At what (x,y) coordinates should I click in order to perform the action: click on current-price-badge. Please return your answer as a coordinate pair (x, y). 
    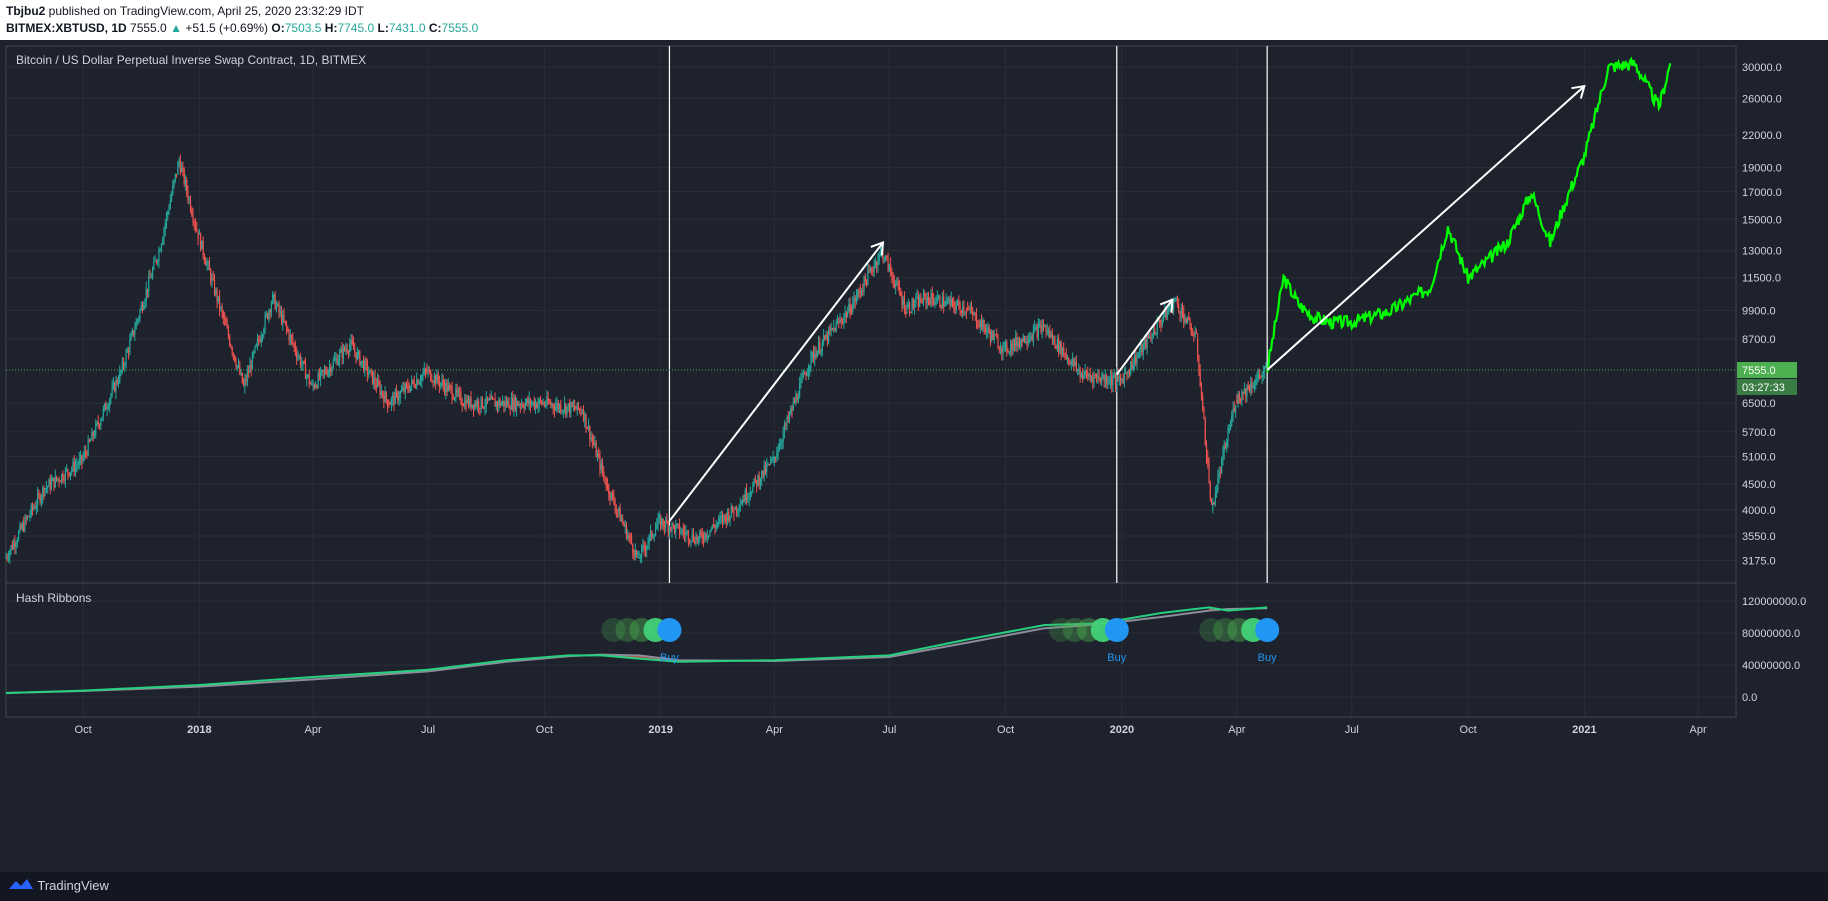
    Looking at the image, I should click on (1767, 370).